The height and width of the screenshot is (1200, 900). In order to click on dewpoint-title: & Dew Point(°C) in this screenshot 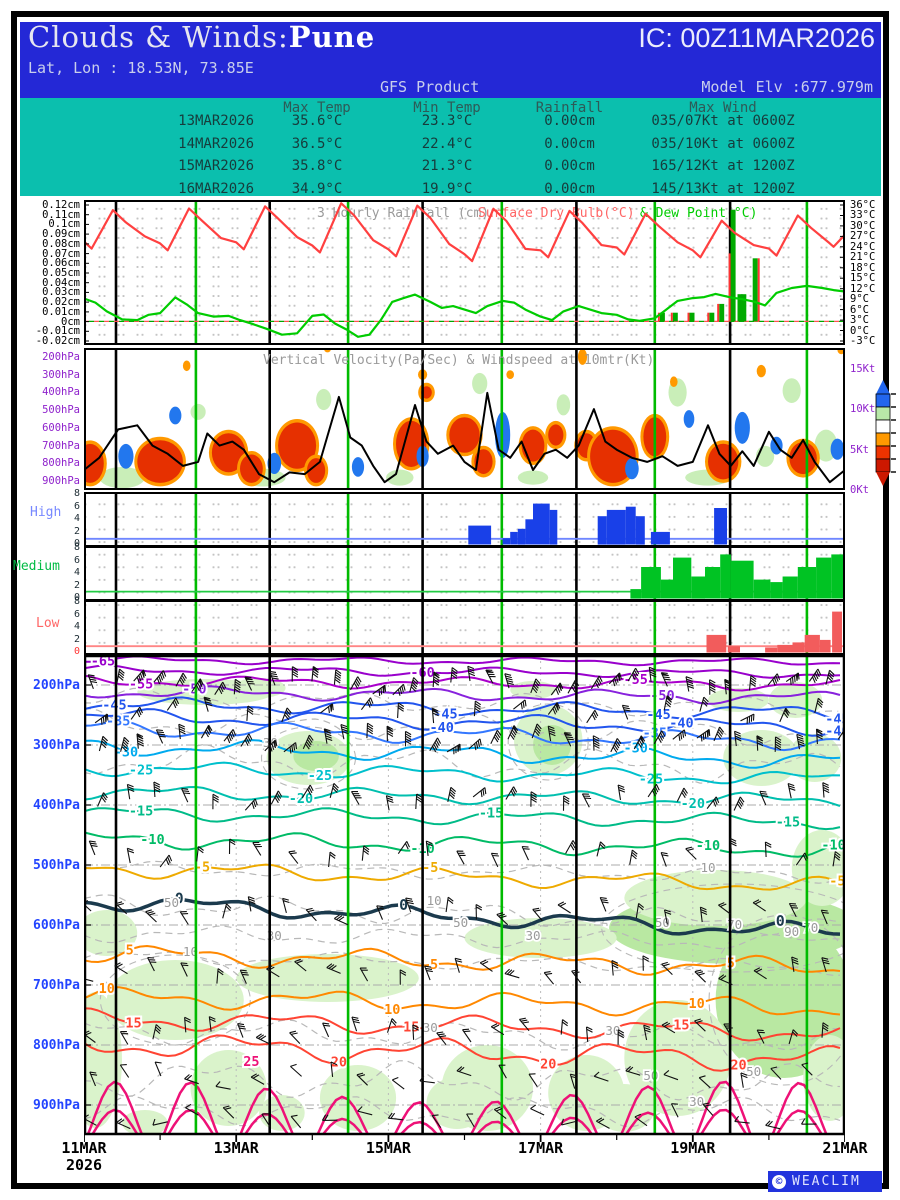, I will do `click(698, 213)`.